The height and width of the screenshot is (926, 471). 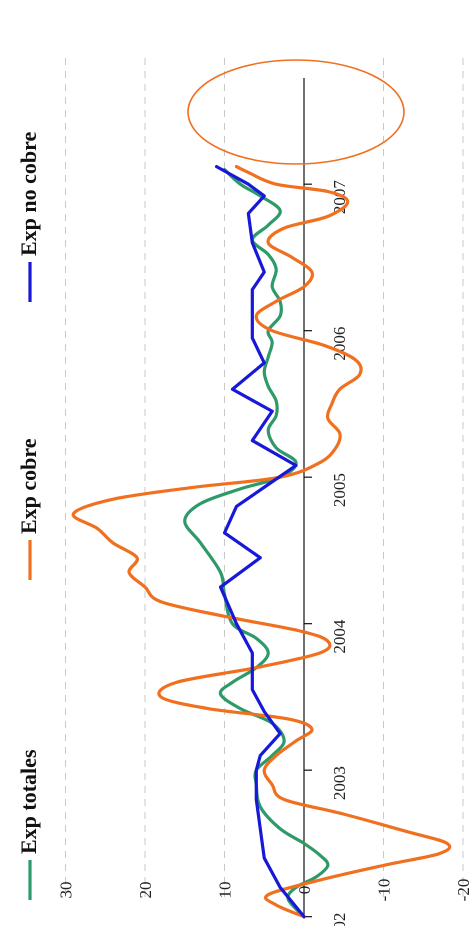 I want to click on annotations, so click(x=296, y=112).